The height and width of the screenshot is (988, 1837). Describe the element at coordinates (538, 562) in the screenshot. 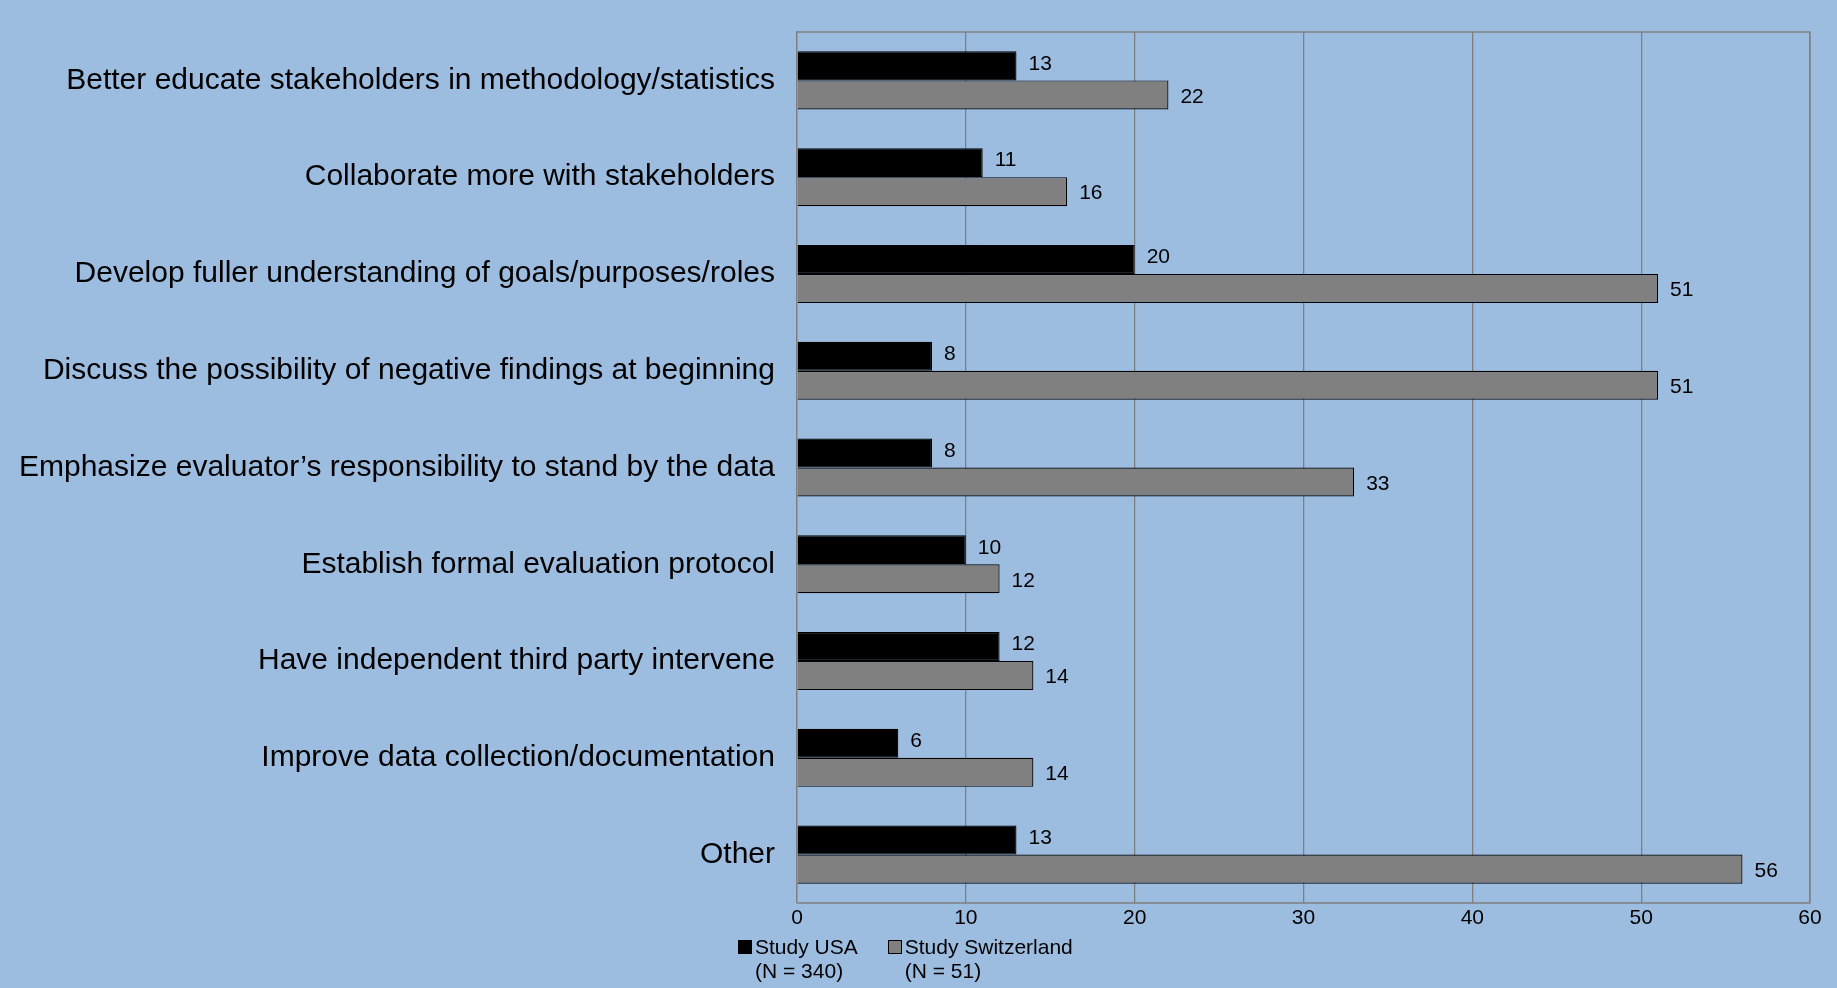

I see `y-tick-label: Establish formal evaluation protocol` at that location.